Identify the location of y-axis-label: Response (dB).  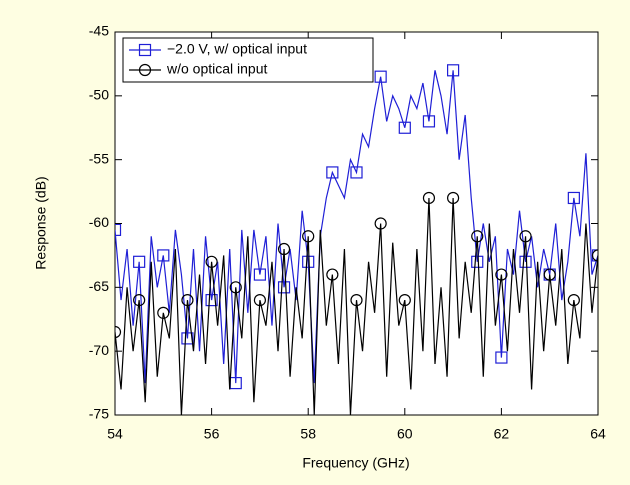
(41, 222).